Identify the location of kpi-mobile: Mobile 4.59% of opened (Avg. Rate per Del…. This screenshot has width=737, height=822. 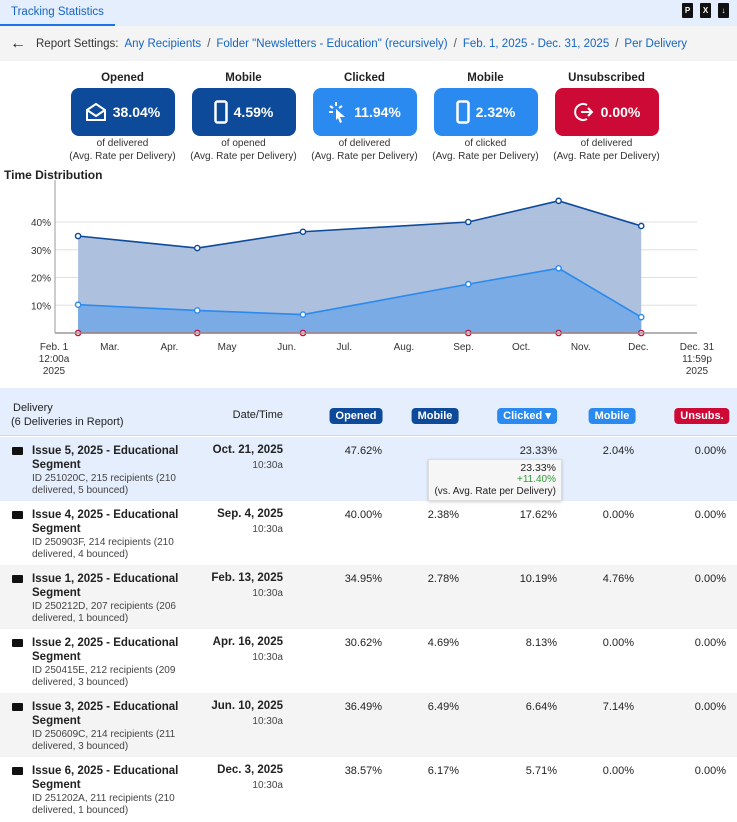
(243, 117).